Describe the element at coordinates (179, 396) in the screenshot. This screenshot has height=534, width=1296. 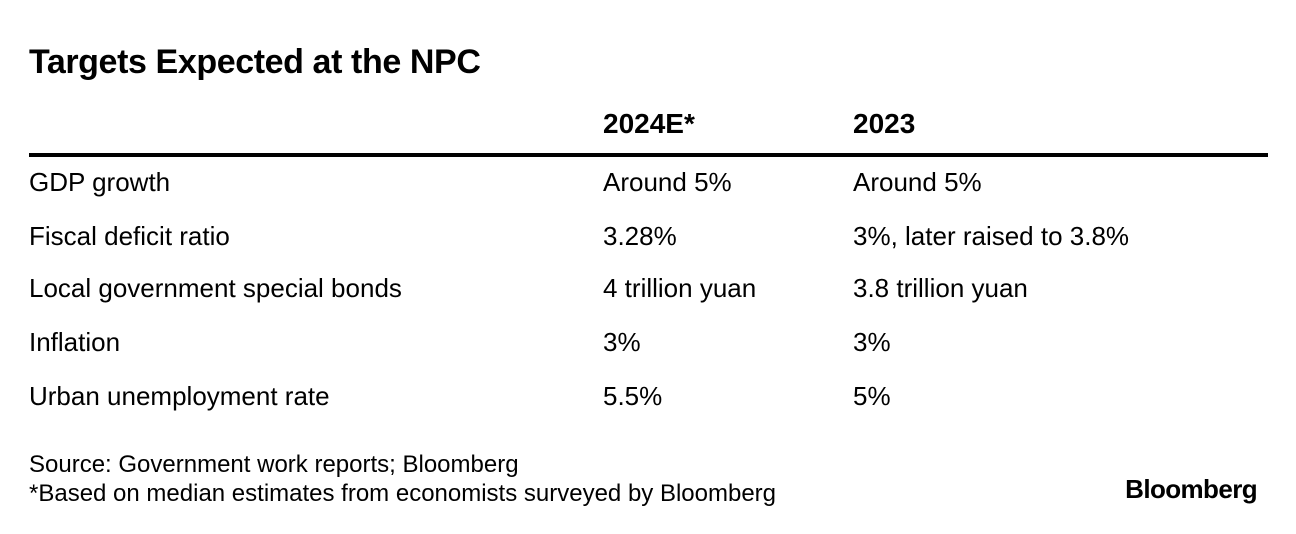
I see `row-label: Urban unemployment rate` at that location.